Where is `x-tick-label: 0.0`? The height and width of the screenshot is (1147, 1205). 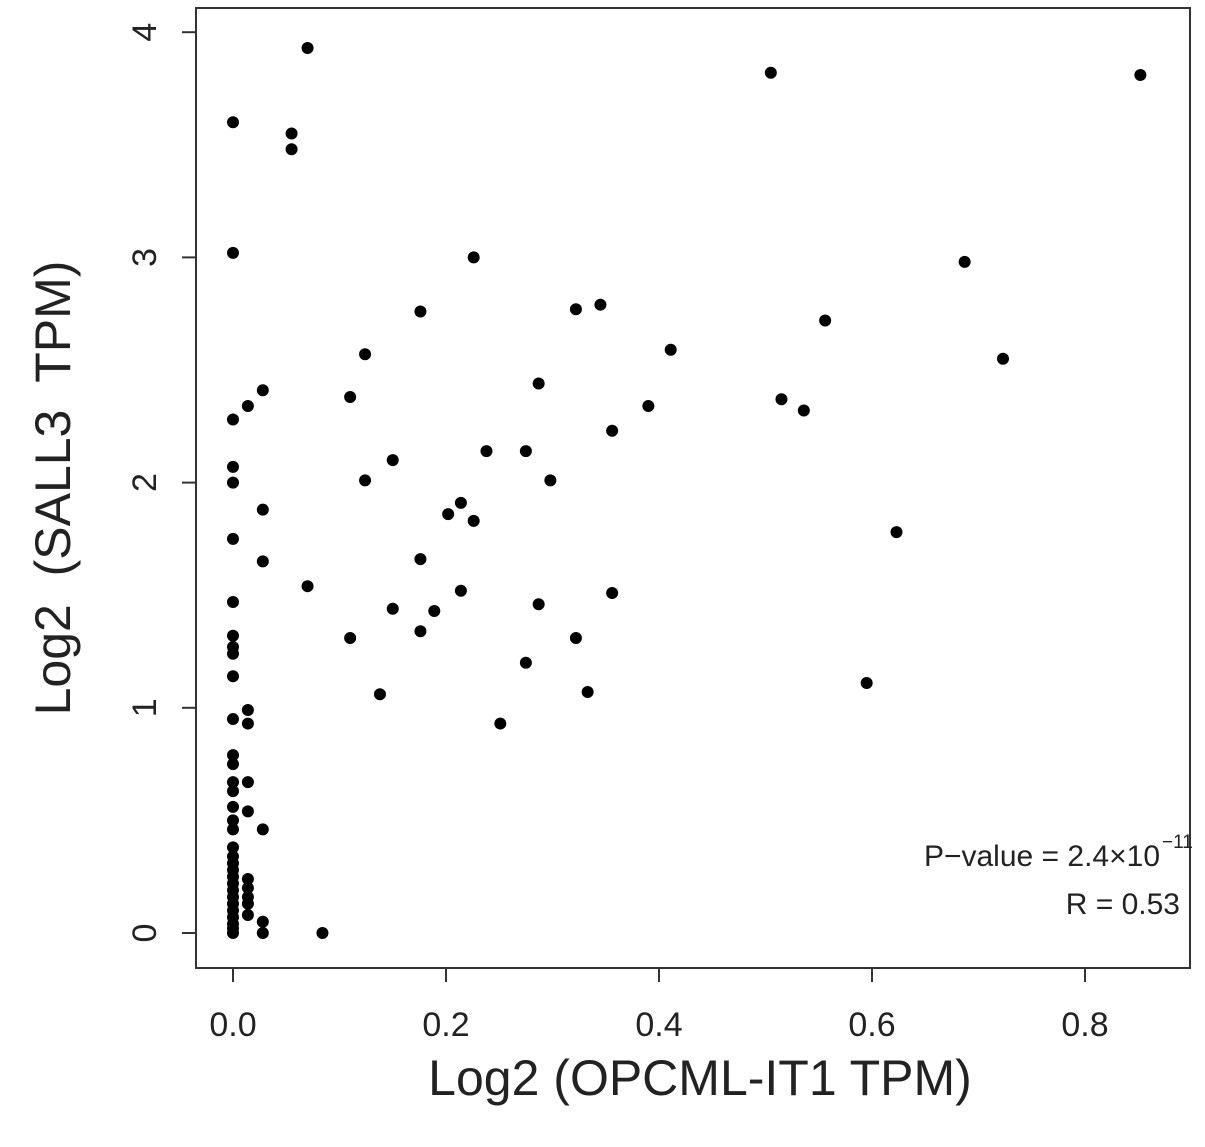
x-tick-label: 0.0 is located at coordinates (232, 1025).